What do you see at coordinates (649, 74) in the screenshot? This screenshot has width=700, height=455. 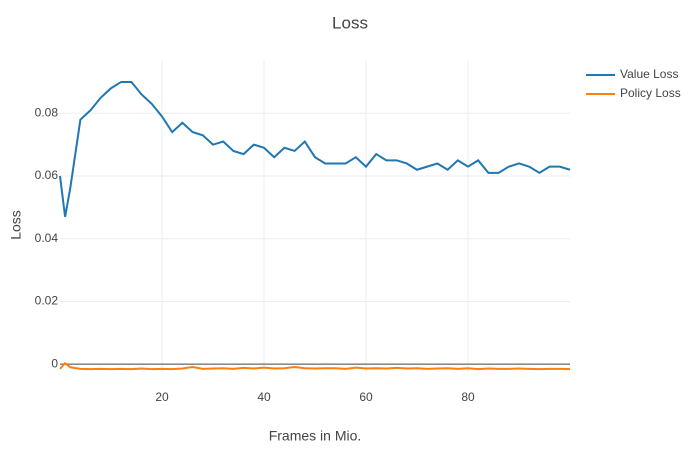 I see `legend-label: Value Loss` at bounding box center [649, 74].